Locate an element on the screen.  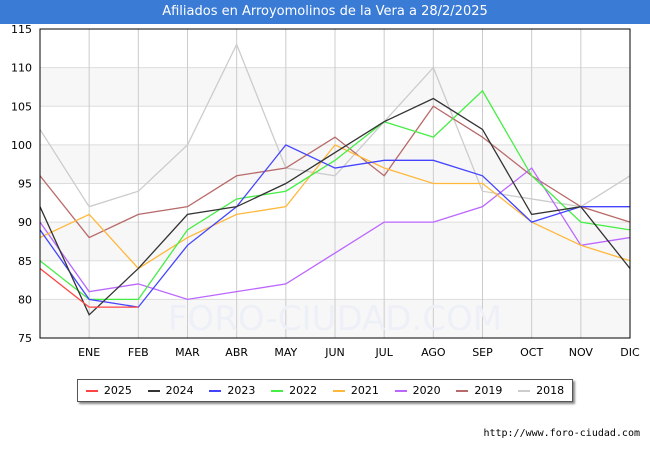
legend-item-2022: 2022 is located at coordinates (294, 390).